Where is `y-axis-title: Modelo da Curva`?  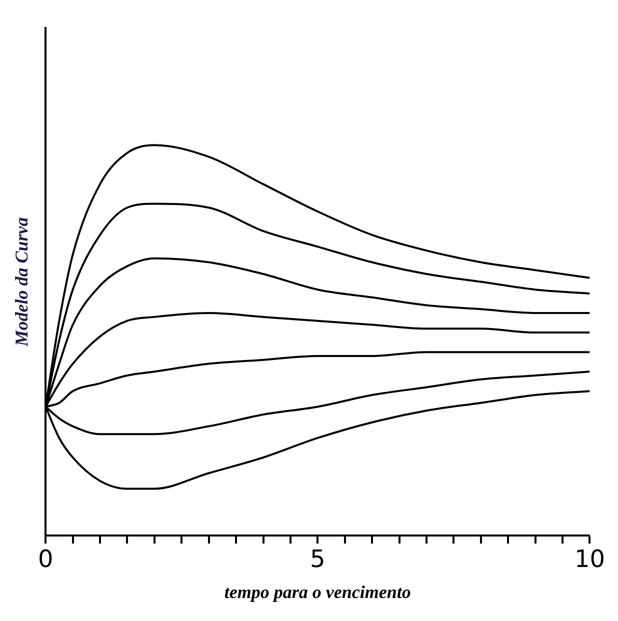
y-axis-title: Modelo da Curva is located at coordinates (21, 282).